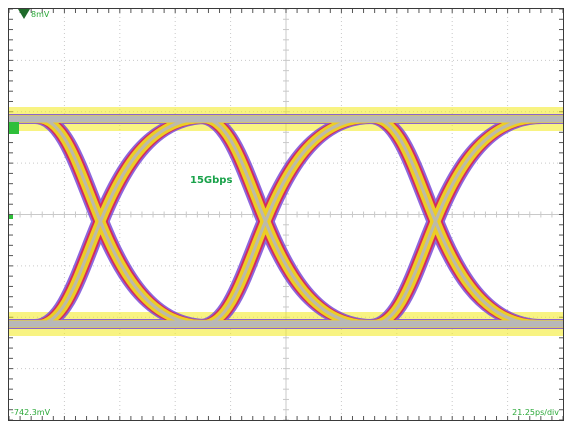 The height and width of the screenshot is (425, 568). Describe the element at coordinates (535, 412) in the screenshot. I see `timebase-readout: 21.25ps/div` at that location.